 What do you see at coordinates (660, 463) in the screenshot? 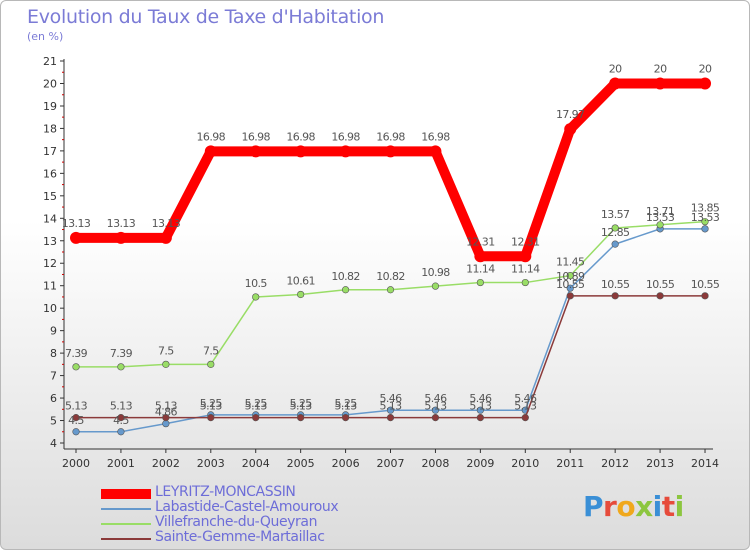
I see `x-tick-label: 2013` at bounding box center [660, 463].